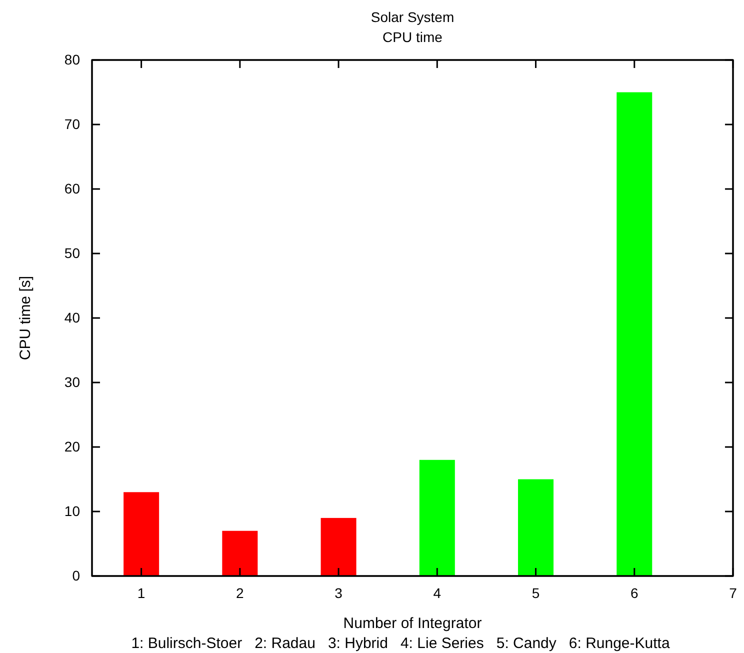 The image size is (744, 653). Describe the element at coordinates (338, 592) in the screenshot. I see `x-tick-label: 3` at that location.